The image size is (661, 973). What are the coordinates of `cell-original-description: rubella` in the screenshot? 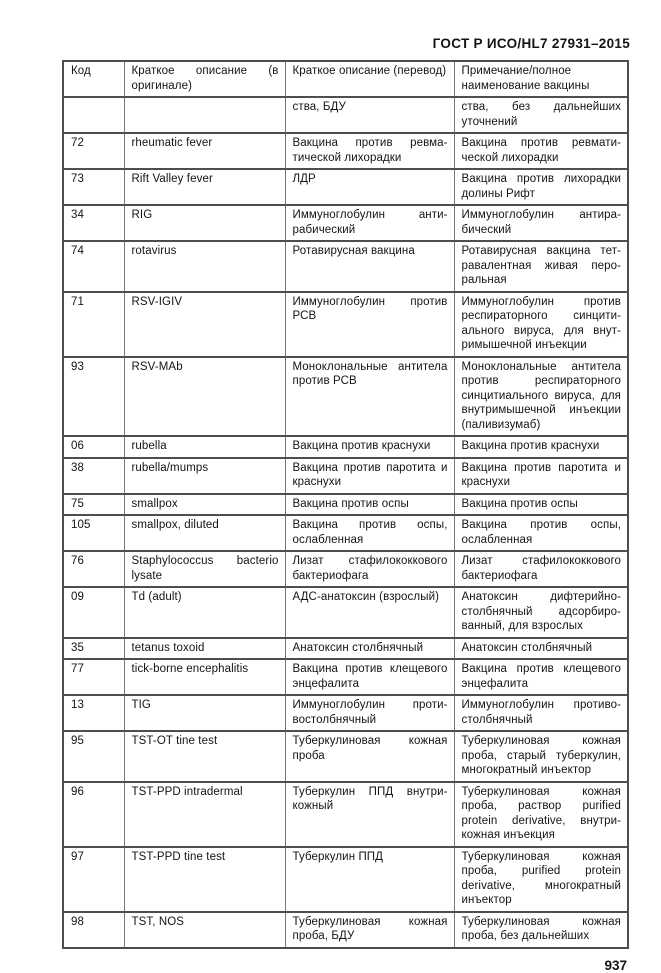 It's located at (204, 446).